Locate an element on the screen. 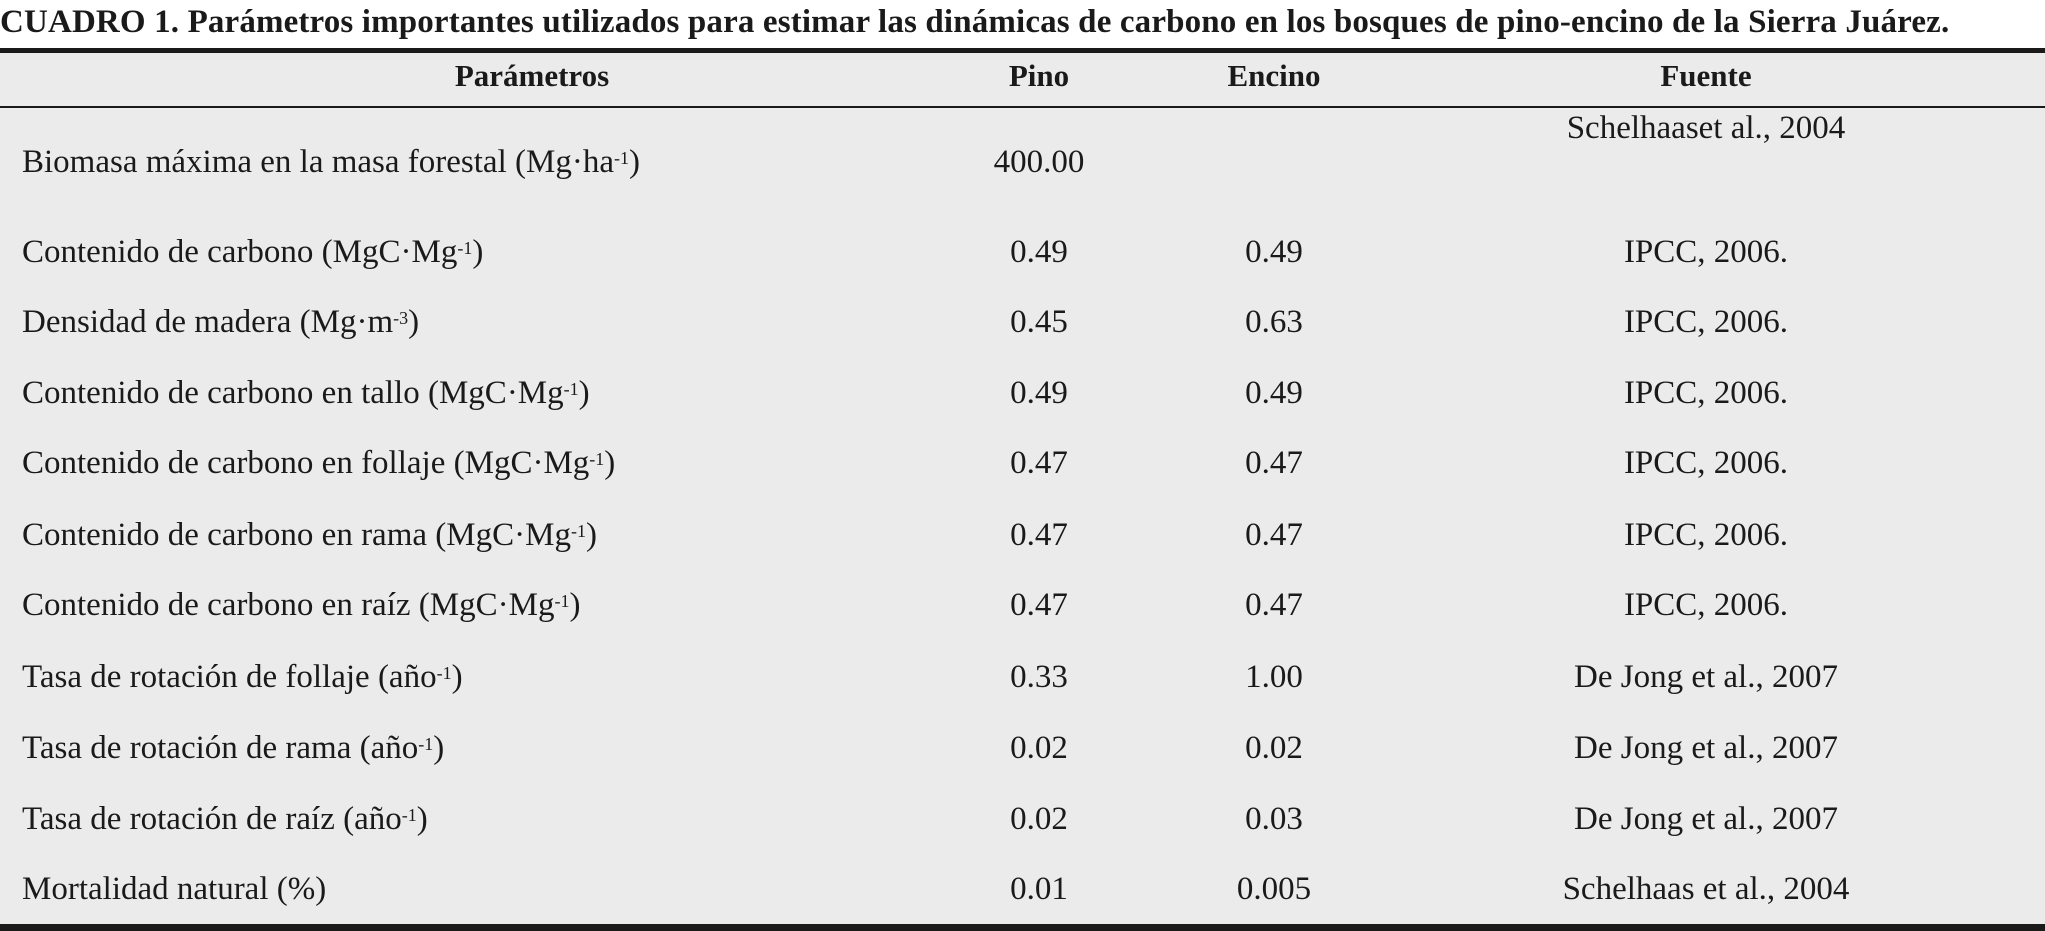 The height and width of the screenshot is (931, 2045). row-parameter-label: Densidad de madera (Mg·m-3) is located at coordinates (220, 322).